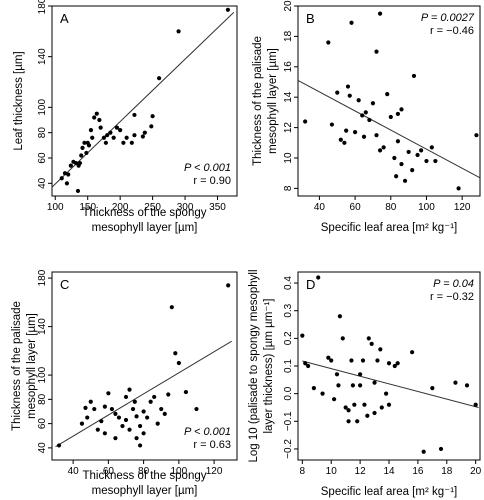 This screenshot has height=500, width=484. I want to click on y-axis-label: mesophyll layer [µm], so click(32, 366).